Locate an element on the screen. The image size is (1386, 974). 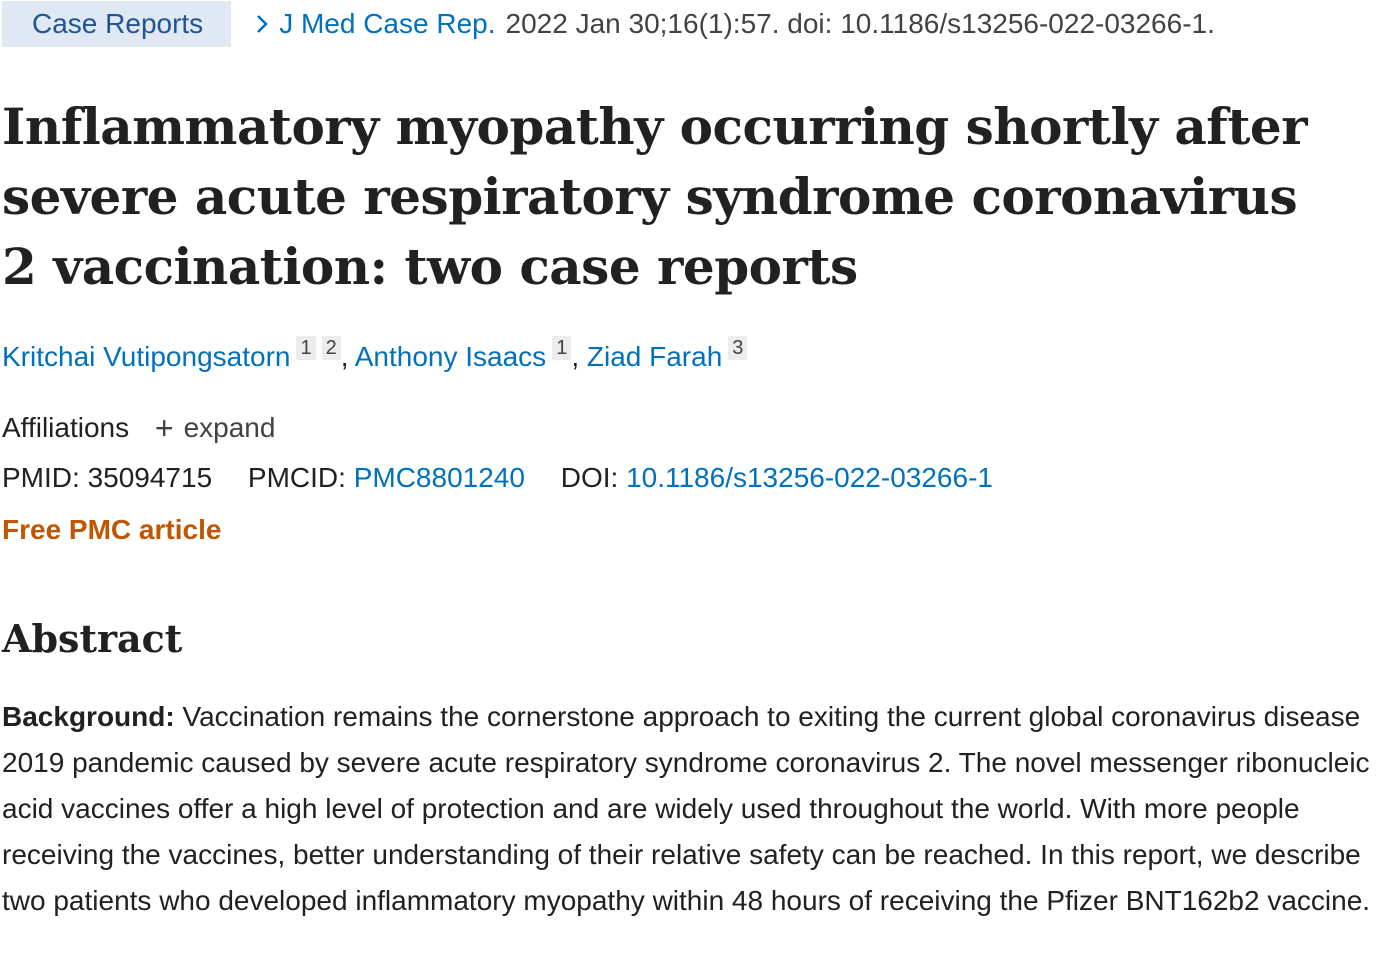
abstract-heading: Abstract is located at coordinates (92, 638).